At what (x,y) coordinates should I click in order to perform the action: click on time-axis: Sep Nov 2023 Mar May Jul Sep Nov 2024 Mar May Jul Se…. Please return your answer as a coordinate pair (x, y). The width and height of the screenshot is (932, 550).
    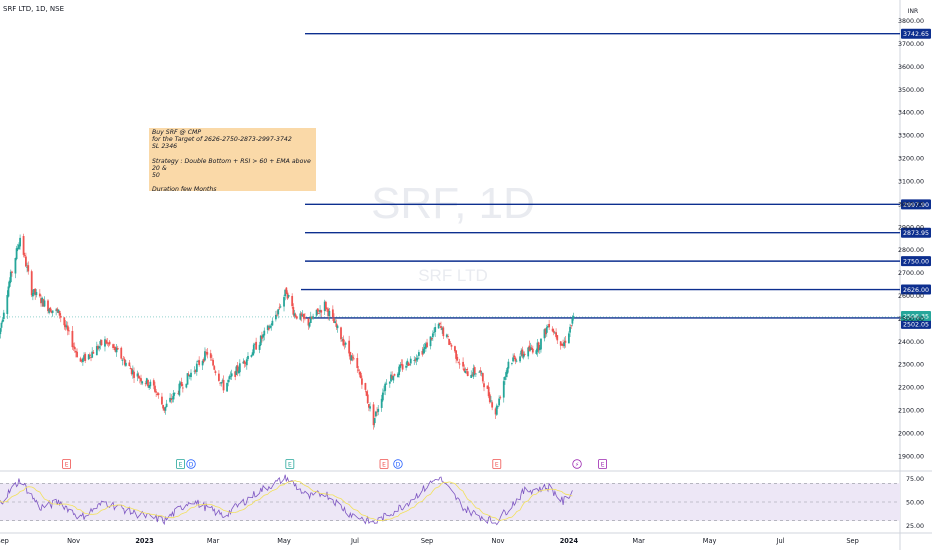
    Looking at the image, I should click on (429, 541).